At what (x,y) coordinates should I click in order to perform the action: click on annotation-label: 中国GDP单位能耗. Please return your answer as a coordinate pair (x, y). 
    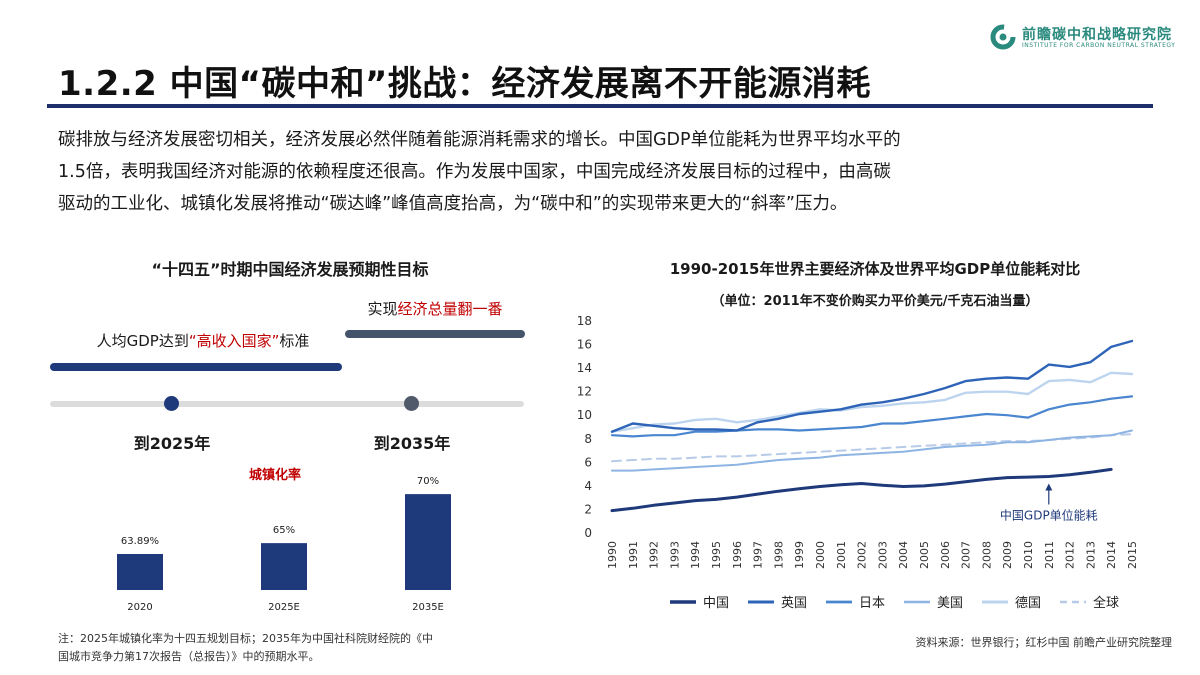
    Looking at the image, I should click on (1049, 514).